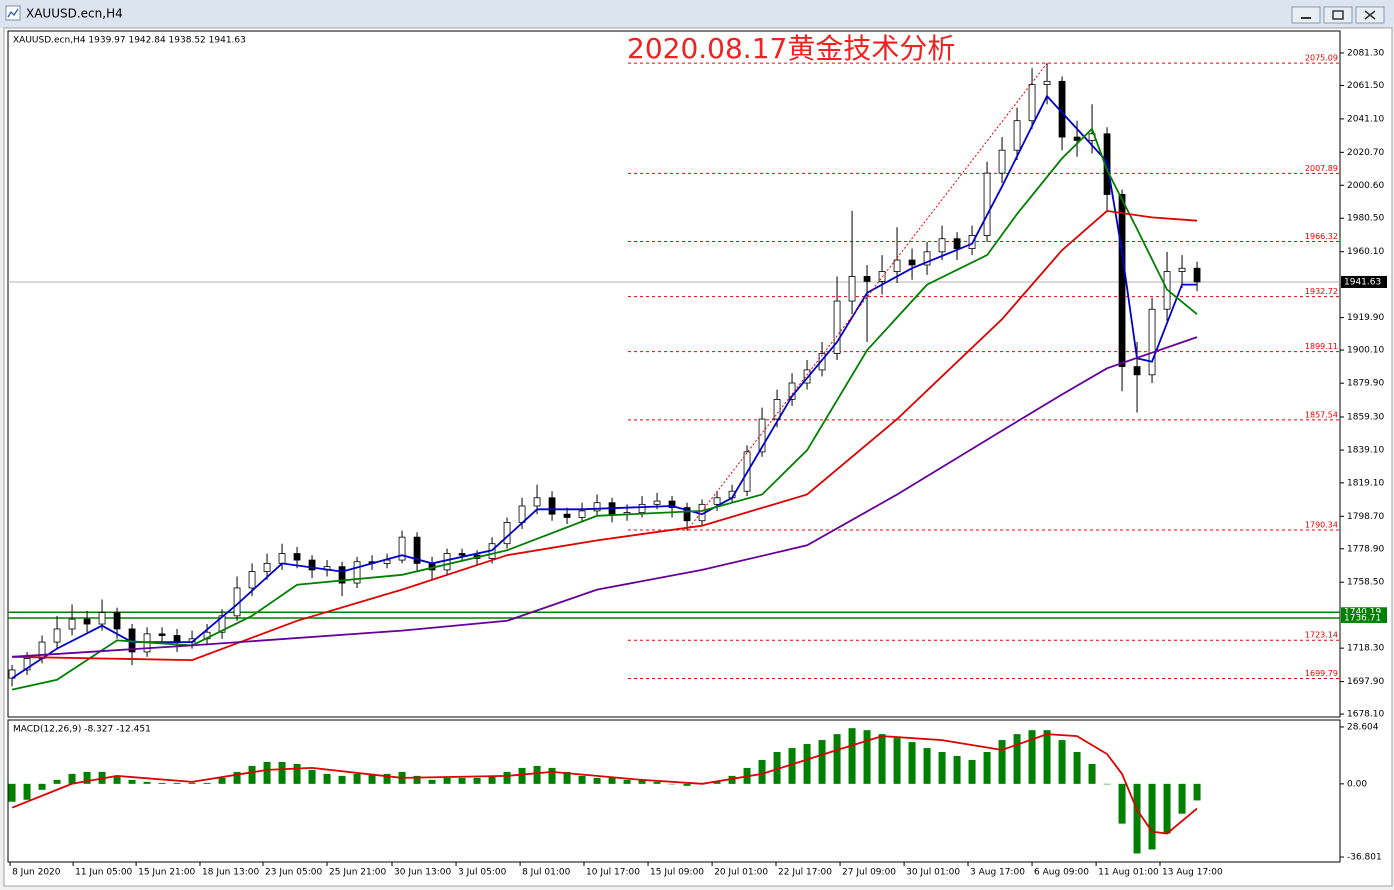 This screenshot has width=1394, height=890. What do you see at coordinates (1321, 525) in the screenshot?
I see `fib-label: 1790.34` at bounding box center [1321, 525].